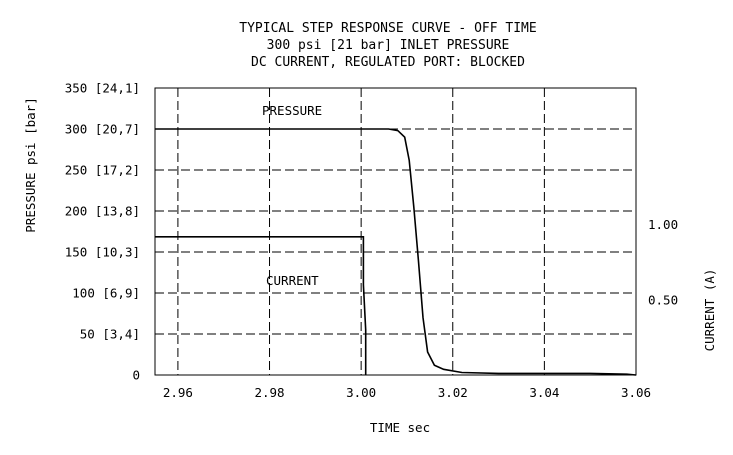 The image size is (733, 455). What do you see at coordinates (388, 45) in the screenshot?
I see `chart-title-line-2: 300 psi [21 bar] INLET PRESSURE` at bounding box center [388, 45].